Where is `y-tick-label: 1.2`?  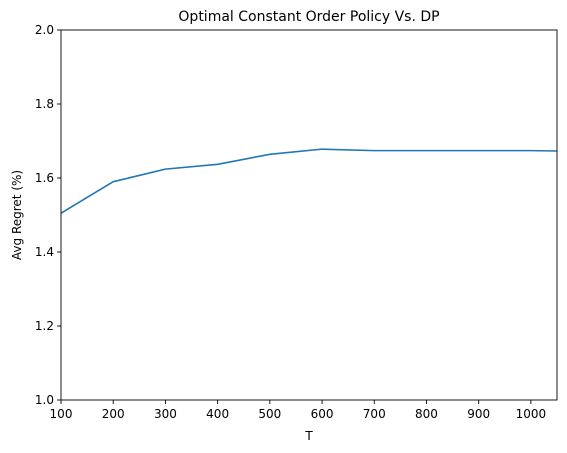
y-tick-label: 1.2 is located at coordinates (44, 326).